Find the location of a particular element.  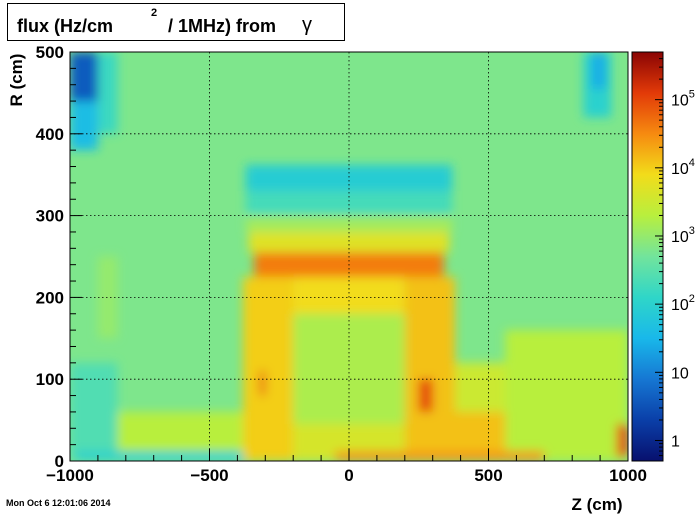

colorbar-tick-label: 10 is located at coordinates (680, 373).